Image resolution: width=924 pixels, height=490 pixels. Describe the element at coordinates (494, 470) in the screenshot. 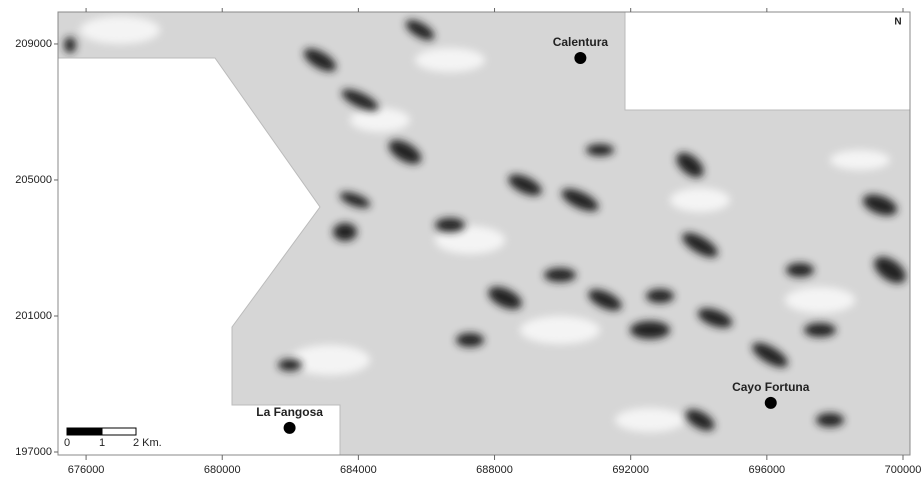

I see `x-tick-label: 688000` at that location.